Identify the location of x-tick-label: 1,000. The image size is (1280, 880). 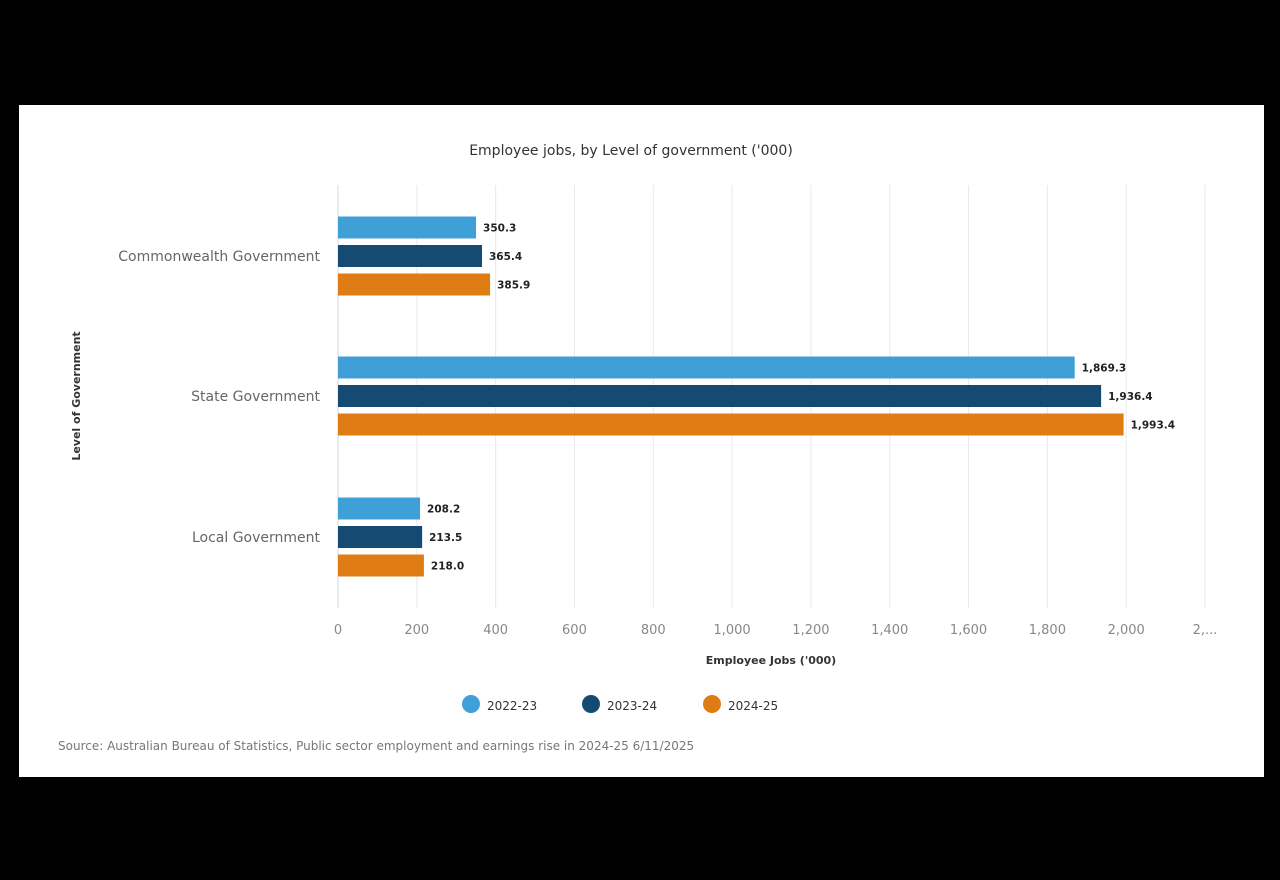
(731, 630).